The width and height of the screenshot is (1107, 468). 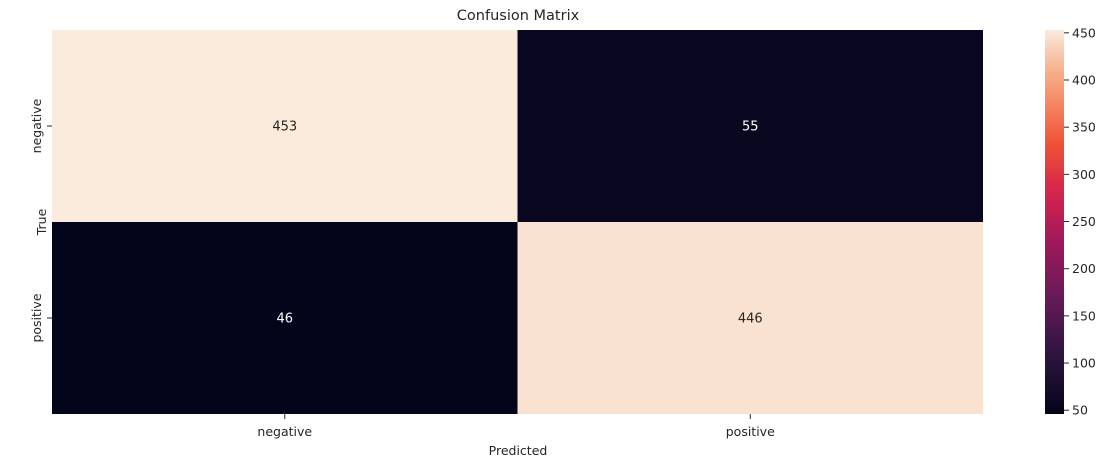 I want to click on y-axis-label: True, so click(x=41, y=222).